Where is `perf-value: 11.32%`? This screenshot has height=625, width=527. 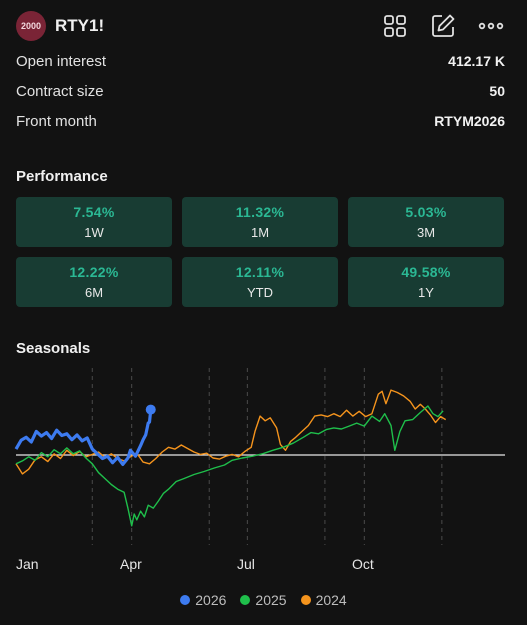
perf-value: 11.32% is located at coordinates (260, 212).